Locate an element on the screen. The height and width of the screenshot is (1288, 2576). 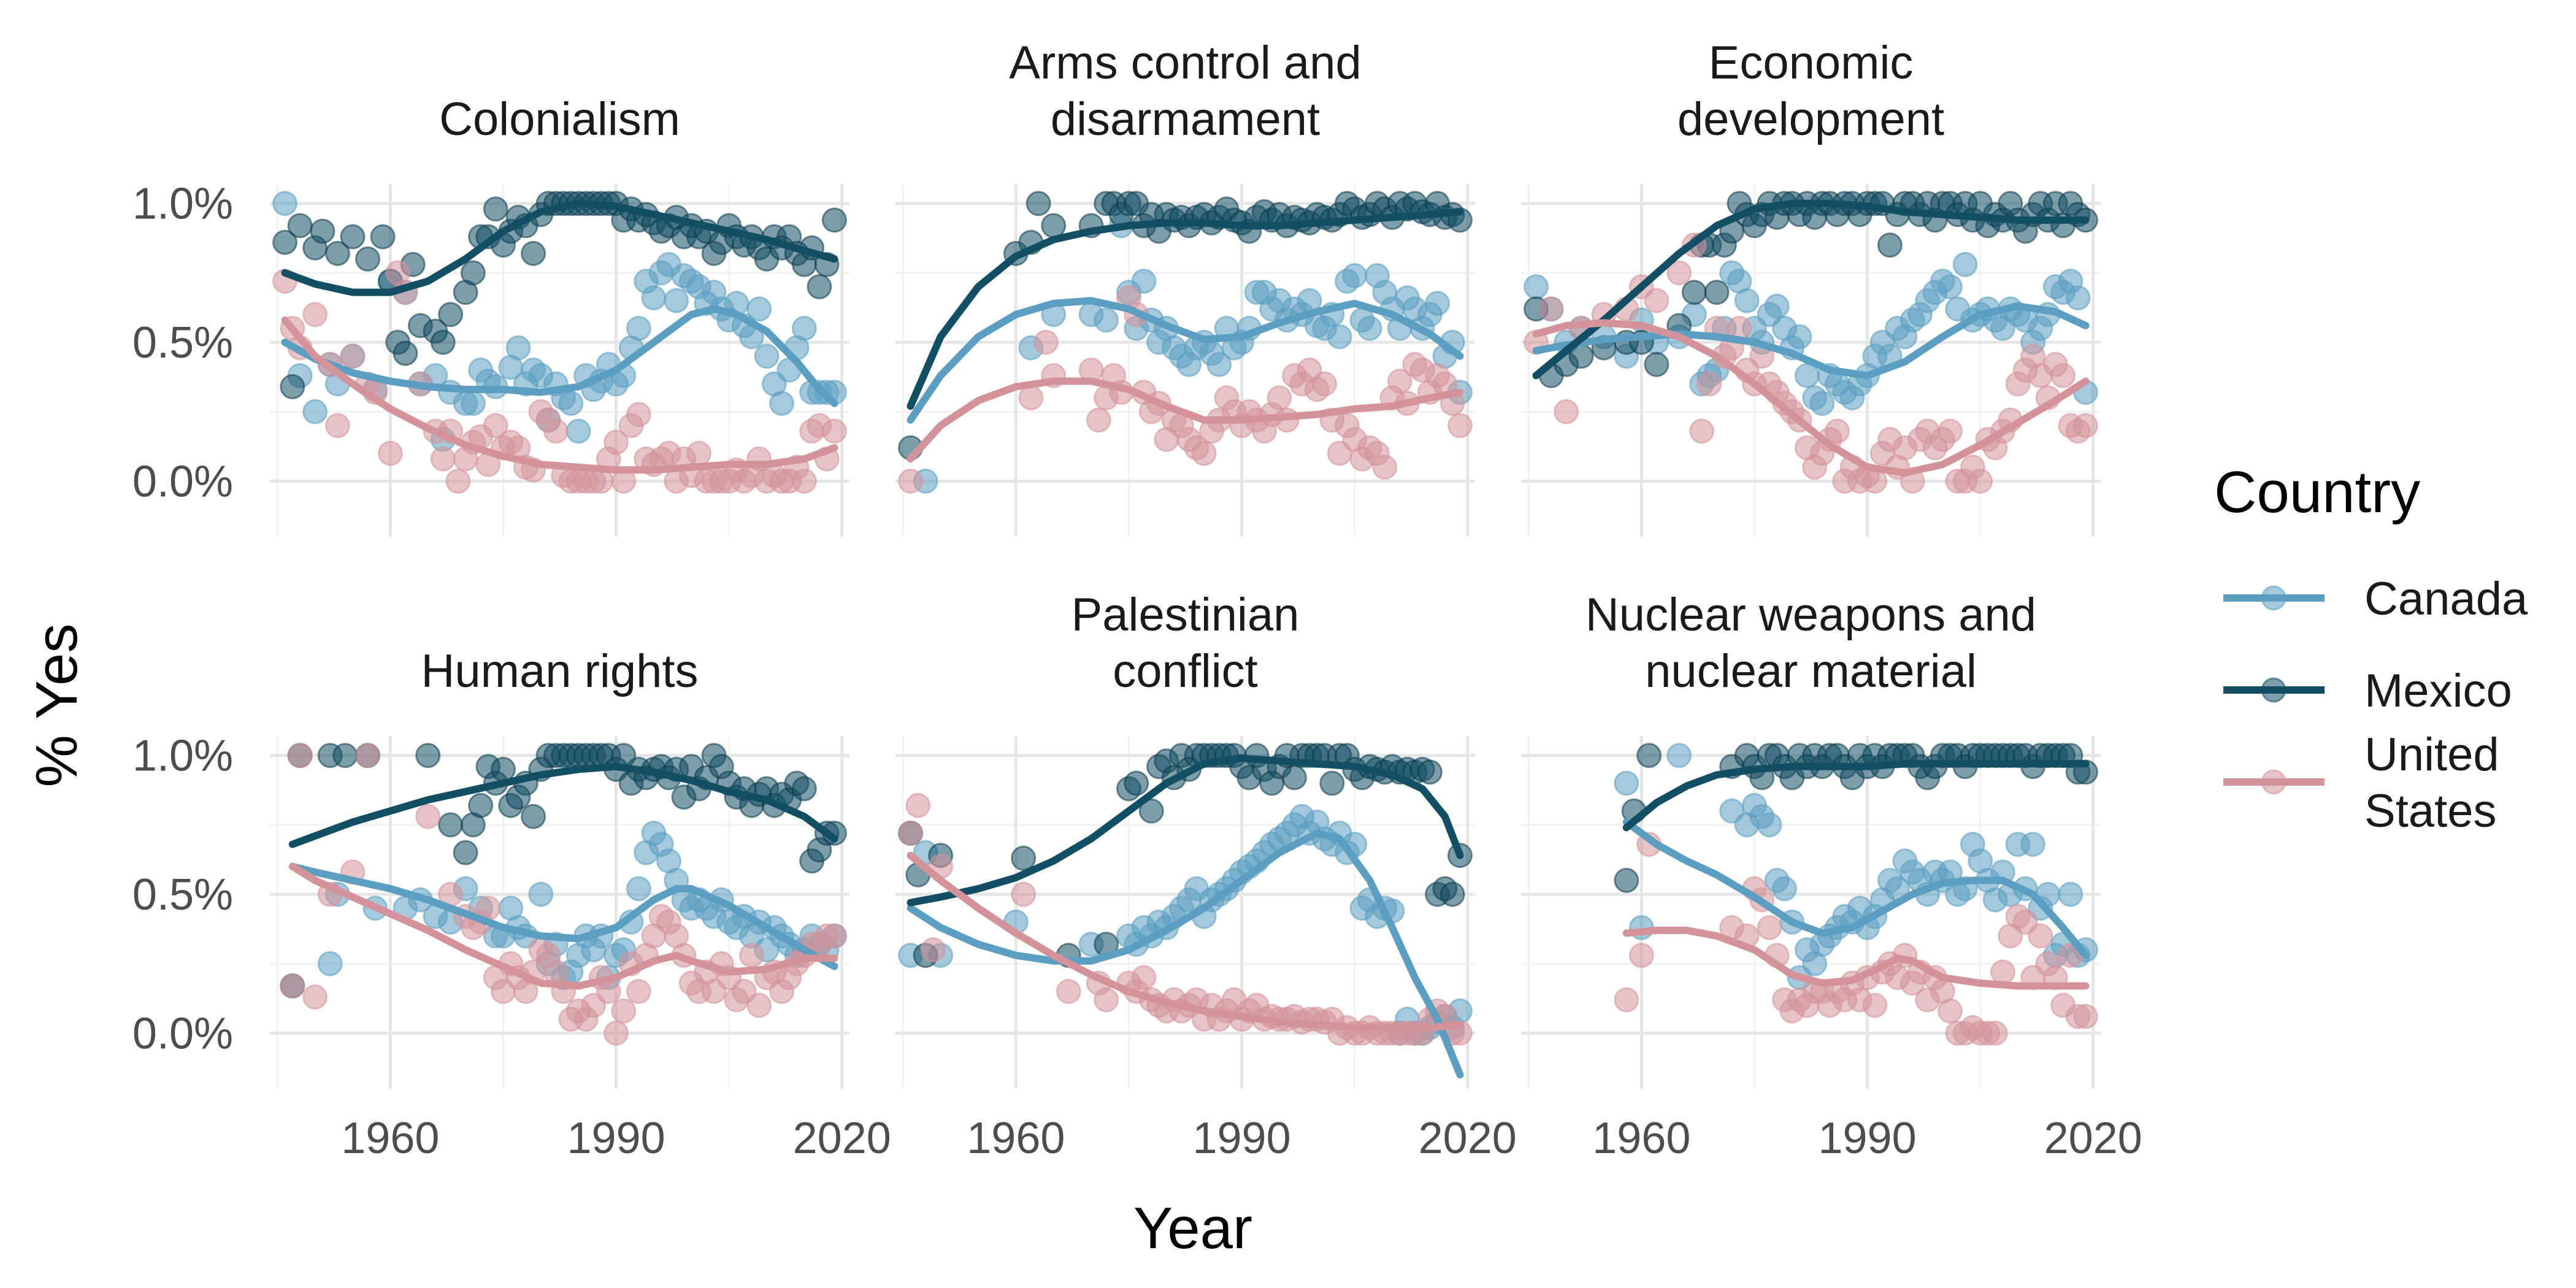
panel-title: conflict is located at coordinates (1185, 671).